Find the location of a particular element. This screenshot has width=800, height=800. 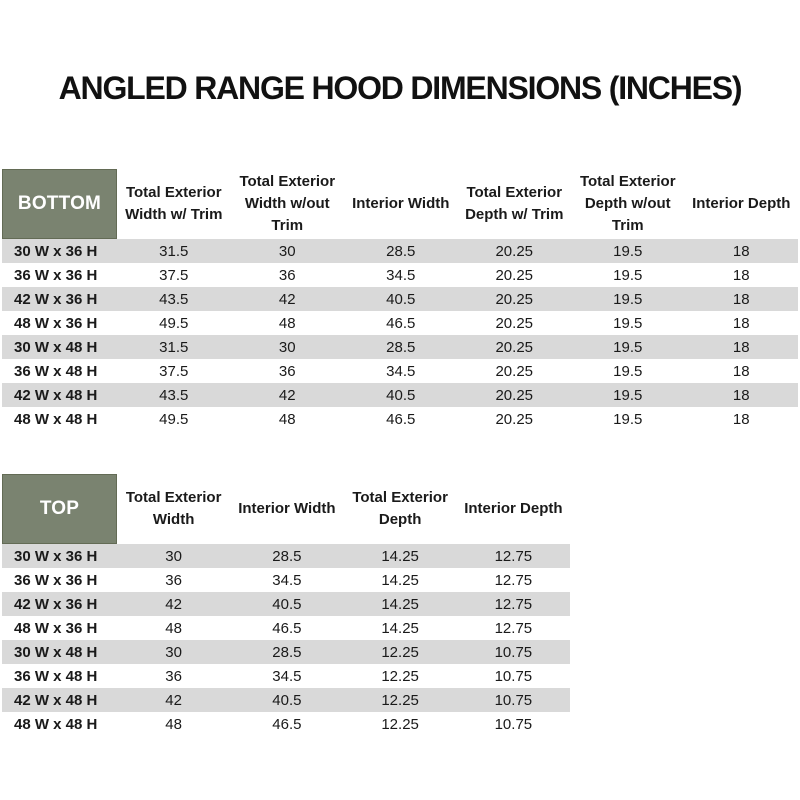

column-header: Total Exterior Depth w/ Trim is located at coordinates (514, 204).